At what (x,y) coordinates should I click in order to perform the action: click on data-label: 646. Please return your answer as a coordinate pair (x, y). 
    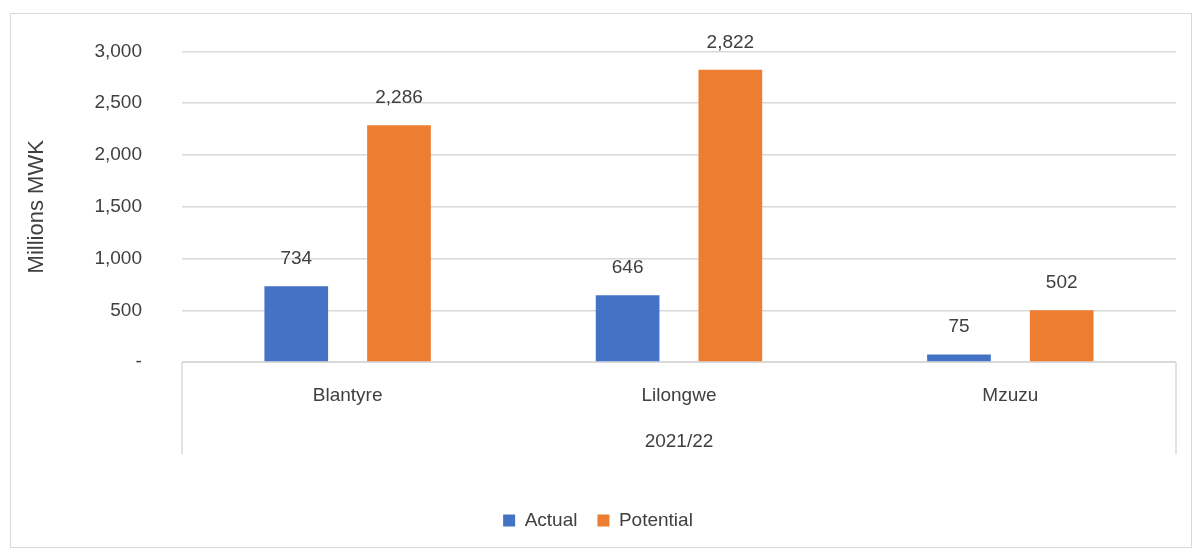
    Looking at the image, I should click on (627, 267).